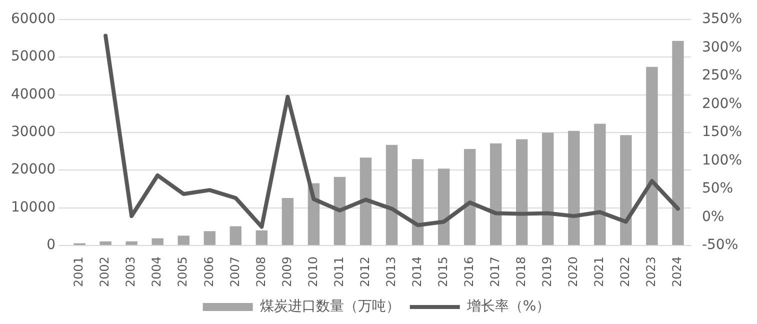 This screenshot has width=757, height=324. Describe the element at coordinates (33, 94) in the screenshot. I see `y-tick-label: 40000` at that location.